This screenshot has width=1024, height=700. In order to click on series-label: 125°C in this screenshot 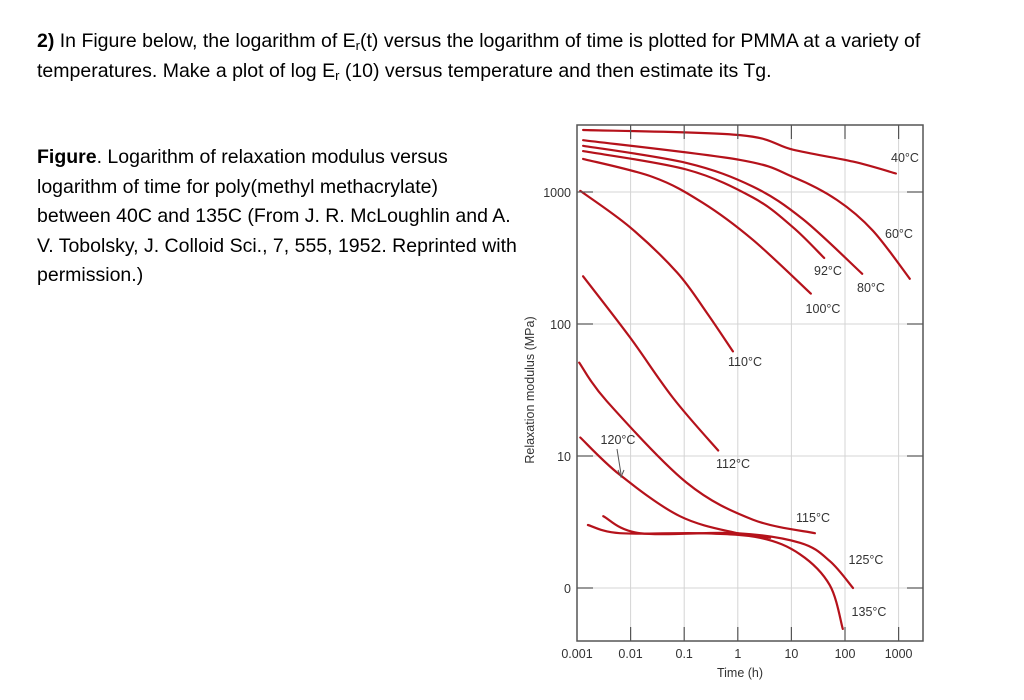, I will do `click(866, 560)`.